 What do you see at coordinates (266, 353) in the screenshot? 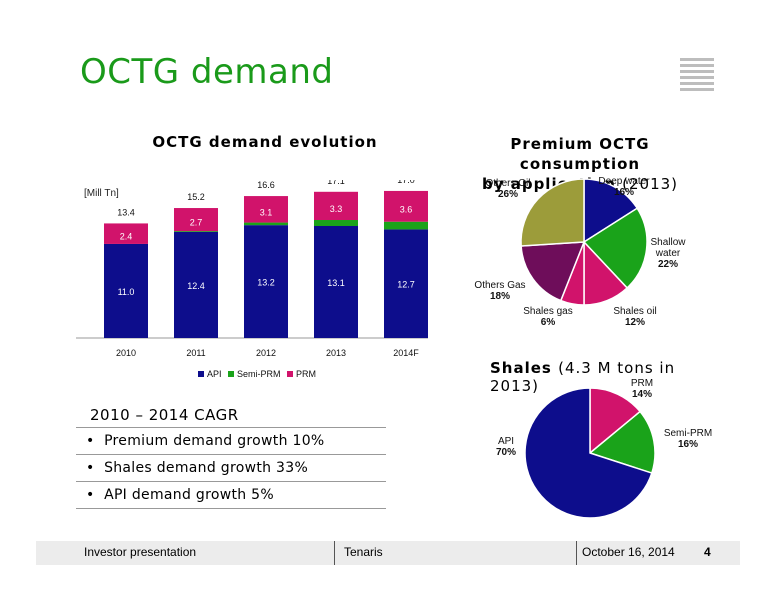
I see `x-tick-label: 2012` at bounding box center [266, 353].